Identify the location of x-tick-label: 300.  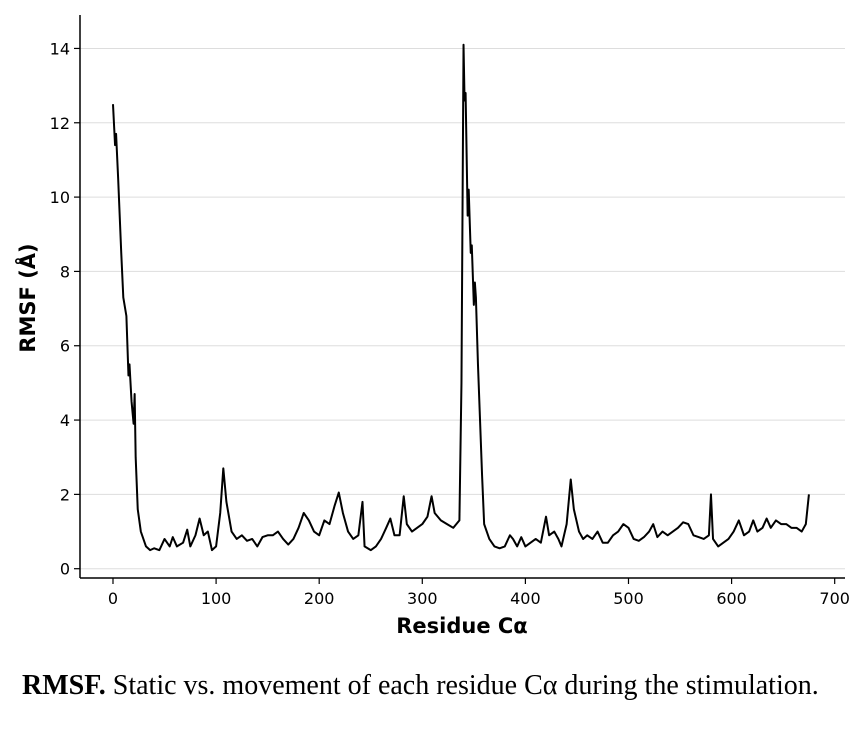
(422, 598).